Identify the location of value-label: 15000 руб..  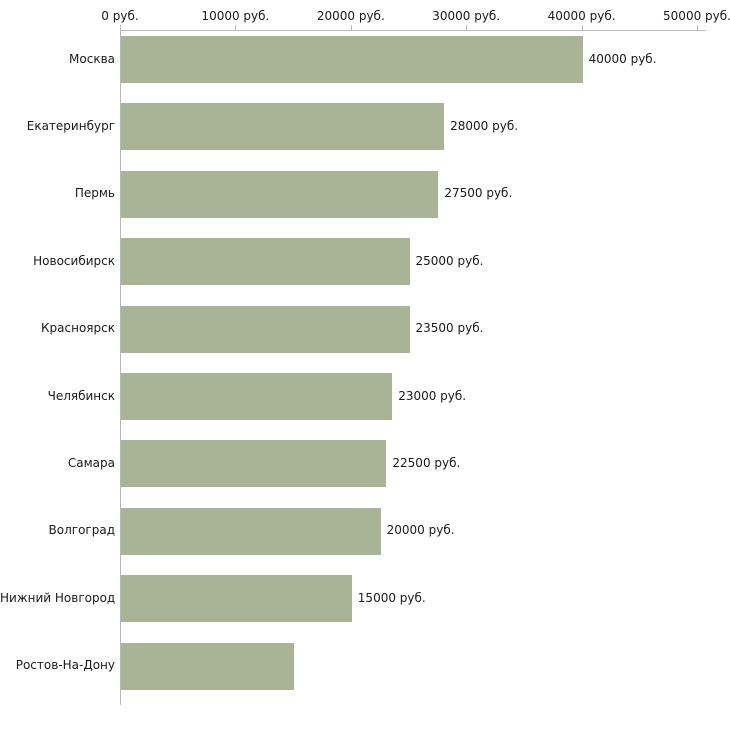
(391, 597).